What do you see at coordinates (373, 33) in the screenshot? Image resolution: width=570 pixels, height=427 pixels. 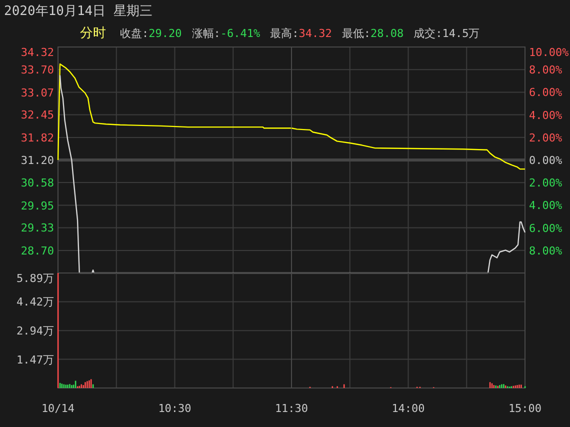 I see `text: 最低:28.08` at bounding box center [373, 33].